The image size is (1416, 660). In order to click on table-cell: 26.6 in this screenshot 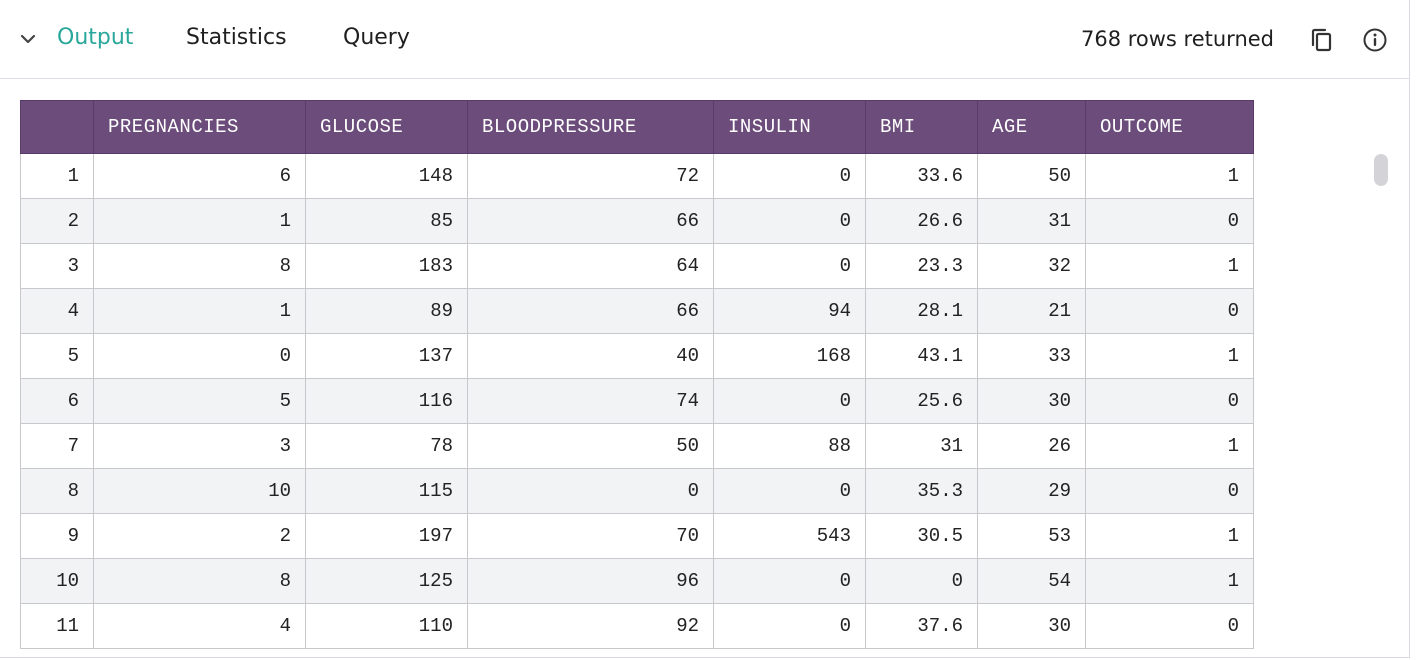, I will do `click(921, 221)`.